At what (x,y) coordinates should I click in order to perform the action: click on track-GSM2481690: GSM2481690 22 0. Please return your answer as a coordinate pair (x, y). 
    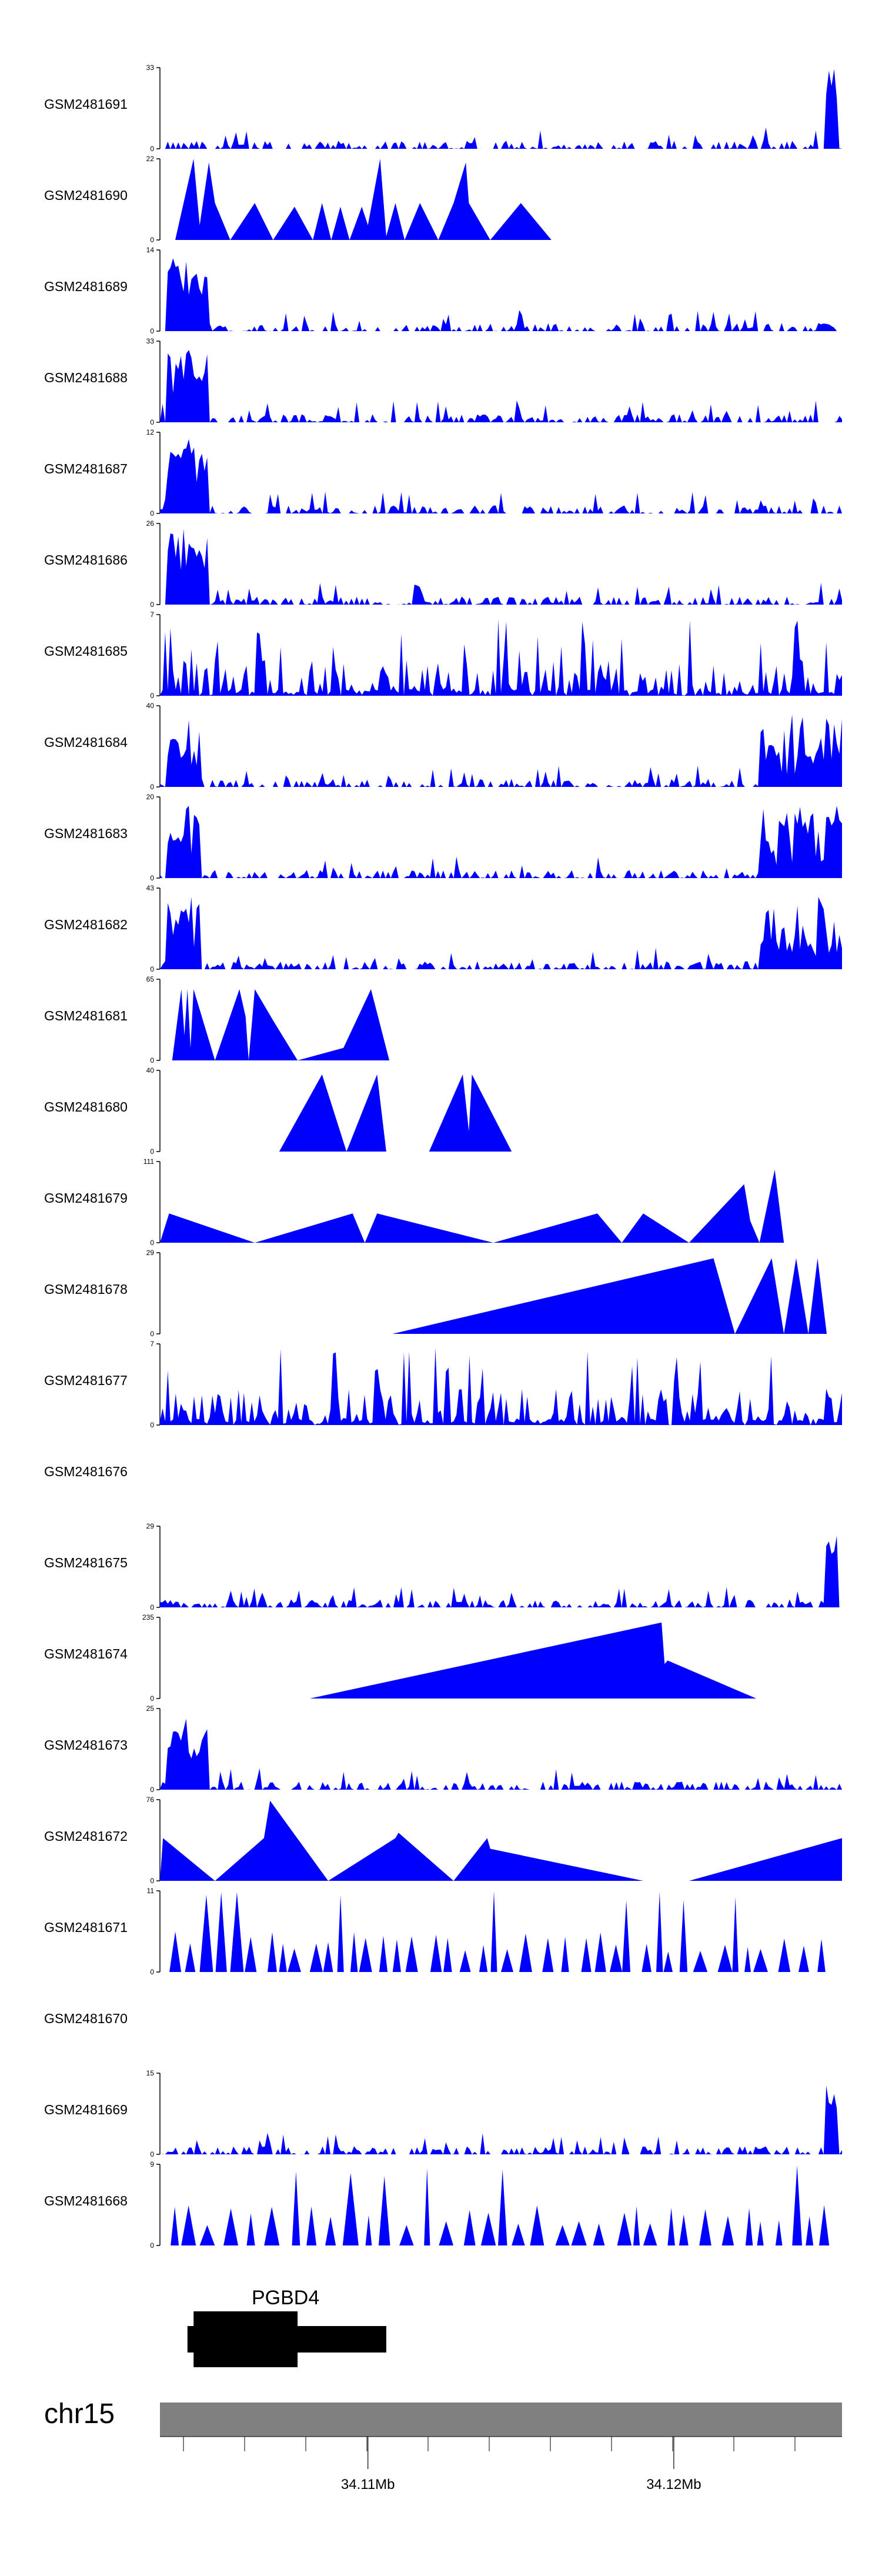
    Looking at the image, I should click on (298, 199).